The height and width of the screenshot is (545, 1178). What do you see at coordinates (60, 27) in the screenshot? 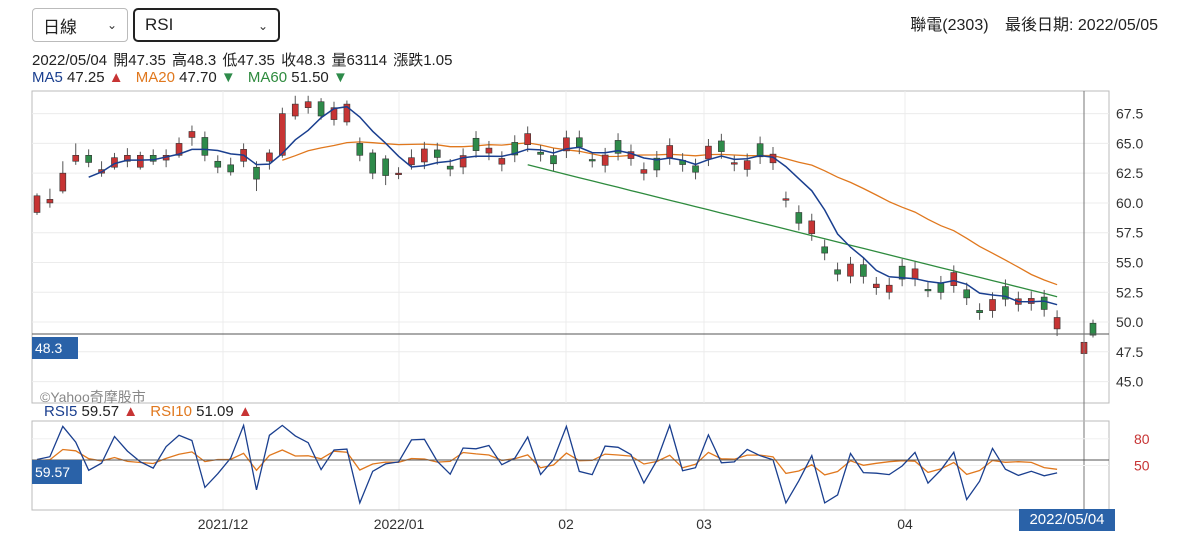
I see `period-select-value: 日線` at bounding box center [60, 27].